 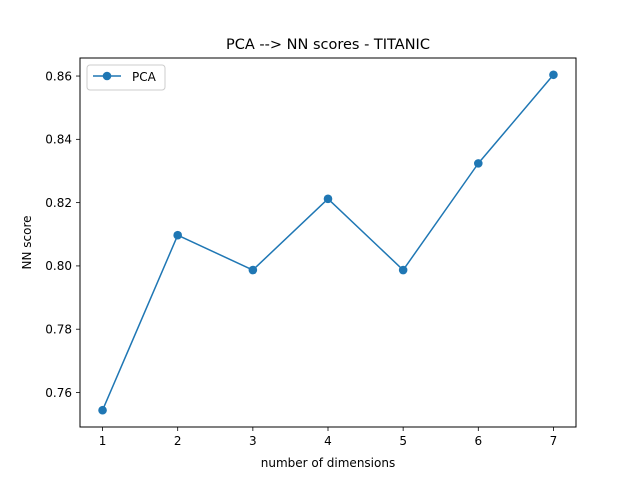 What do you see at coordinates (403, 441) in the screenshot?
I see `x-tick-label: 5` at bounding box center [403, 441].